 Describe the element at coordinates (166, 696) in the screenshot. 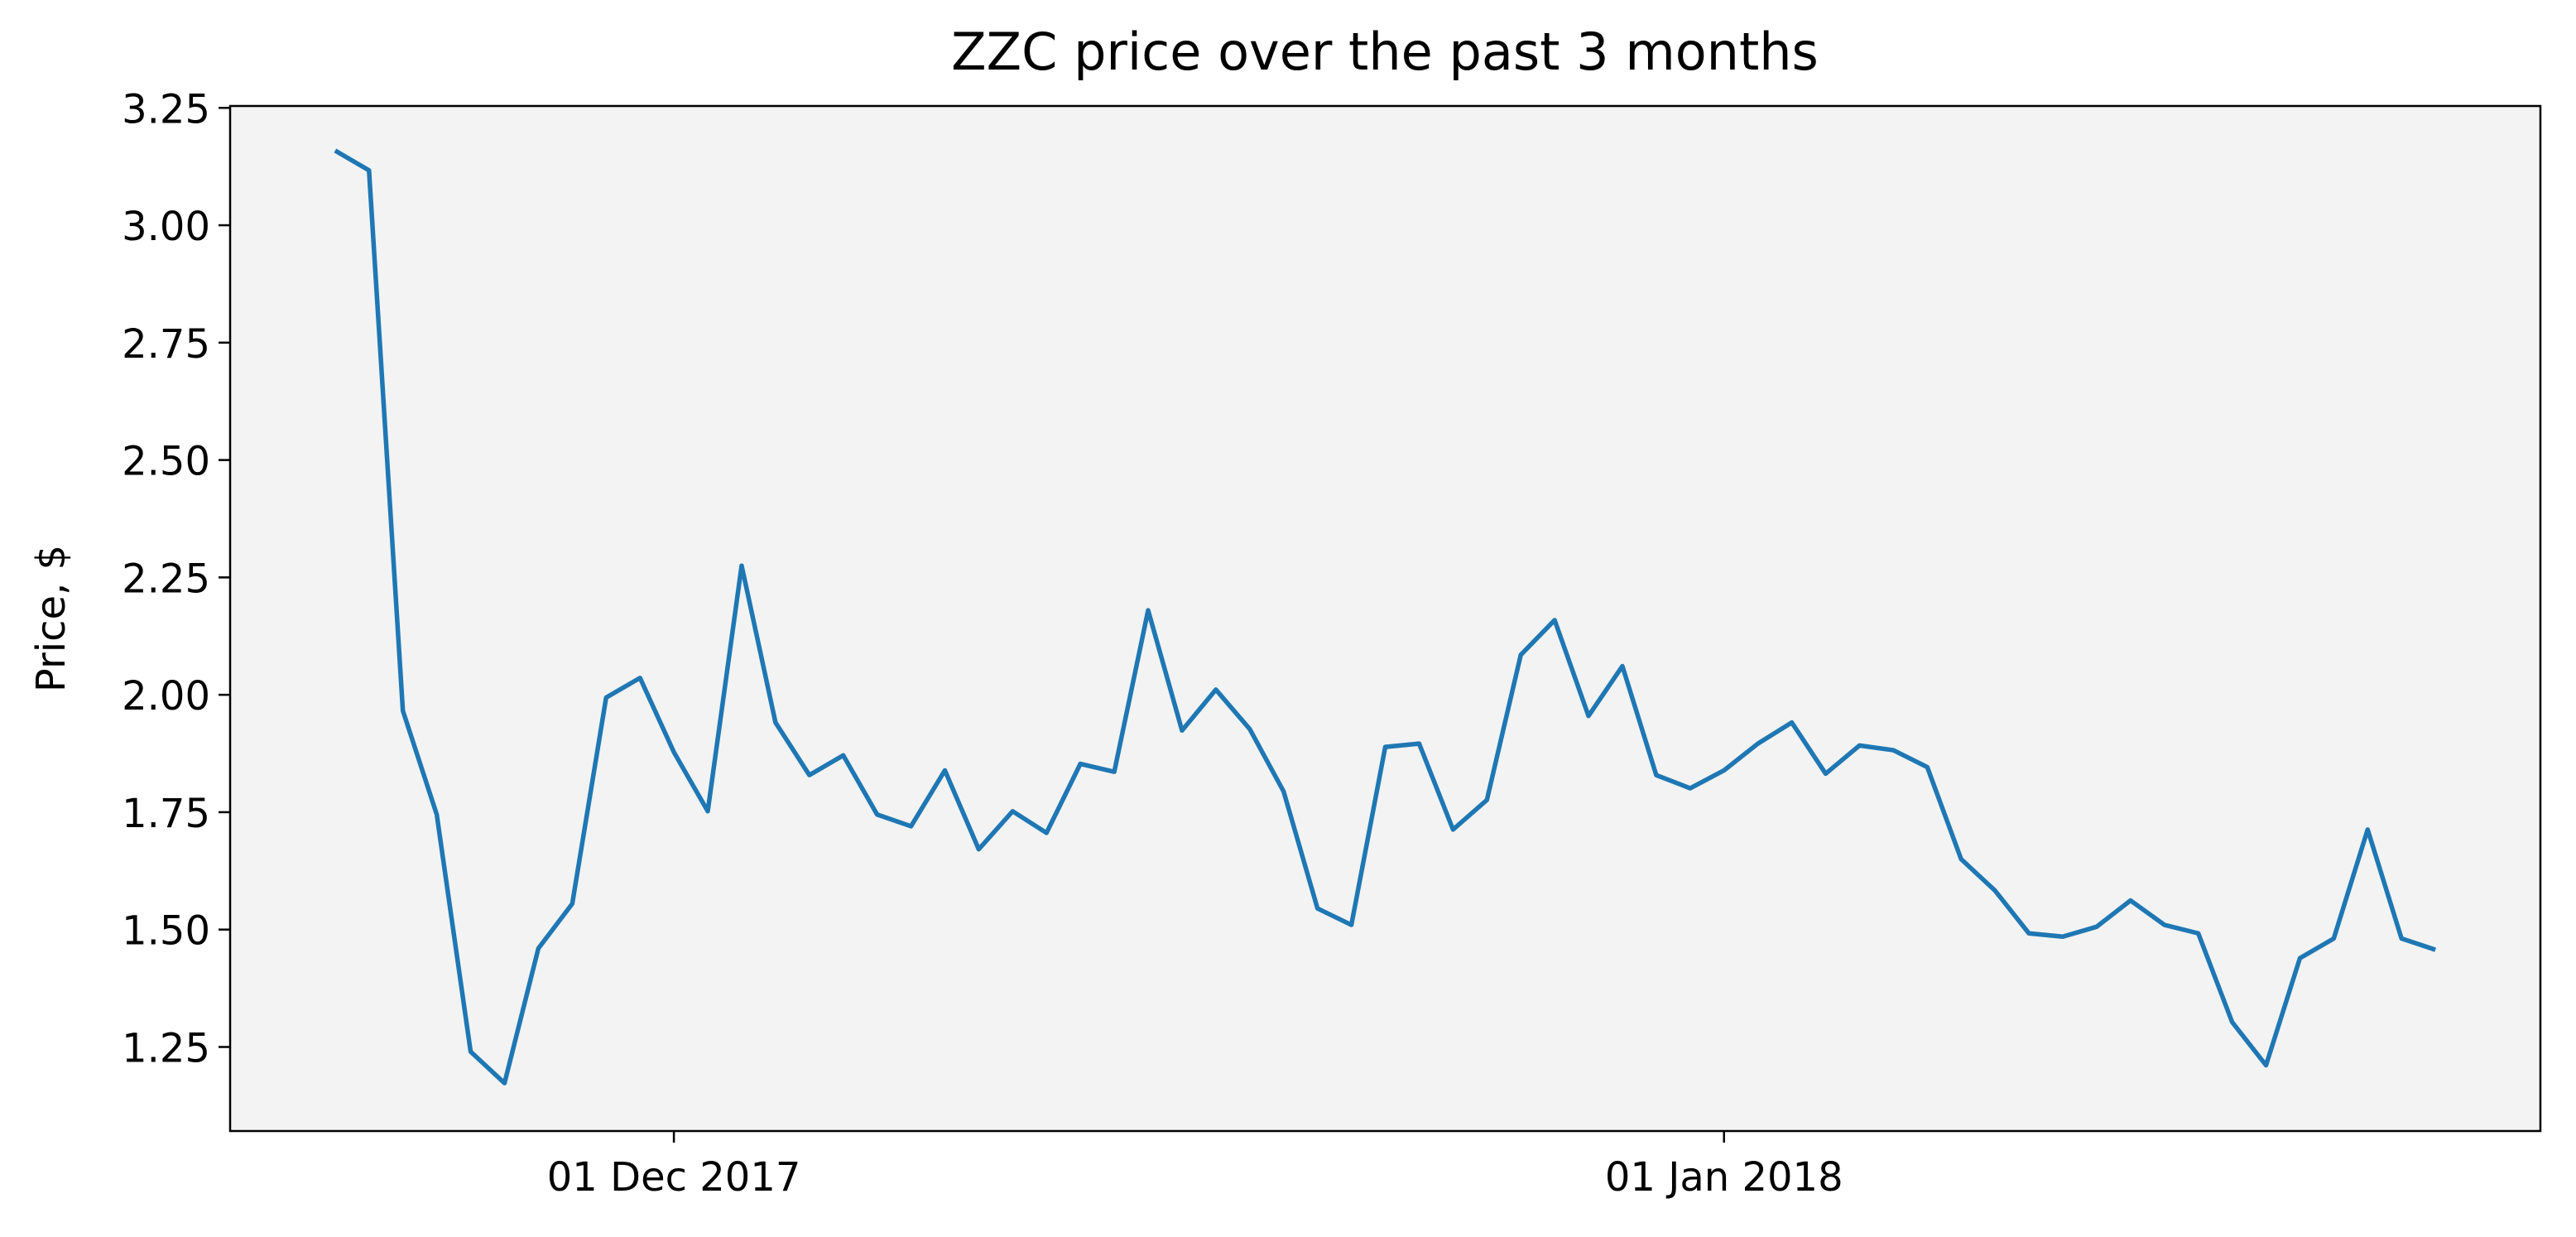

I see `y-tick-label: 2.00` at that location.